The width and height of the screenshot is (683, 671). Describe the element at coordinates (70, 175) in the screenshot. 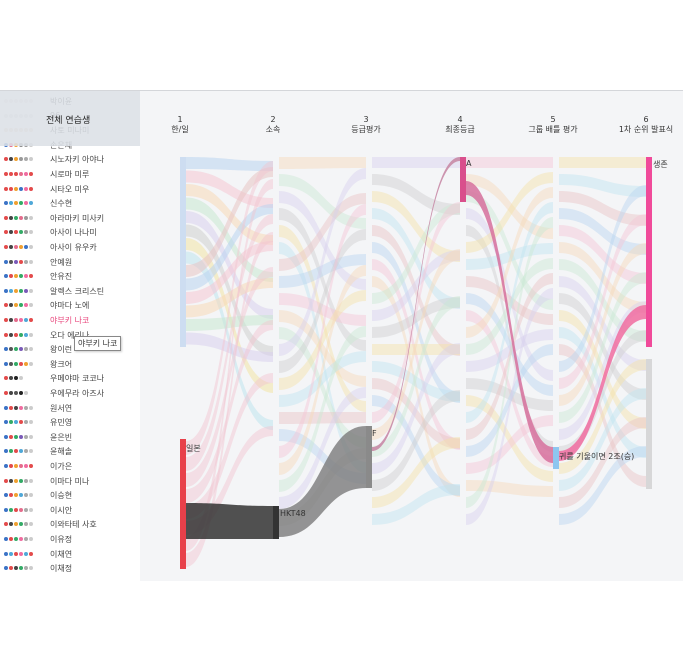

I see `trainee-row: 시로마 미루` at that location.